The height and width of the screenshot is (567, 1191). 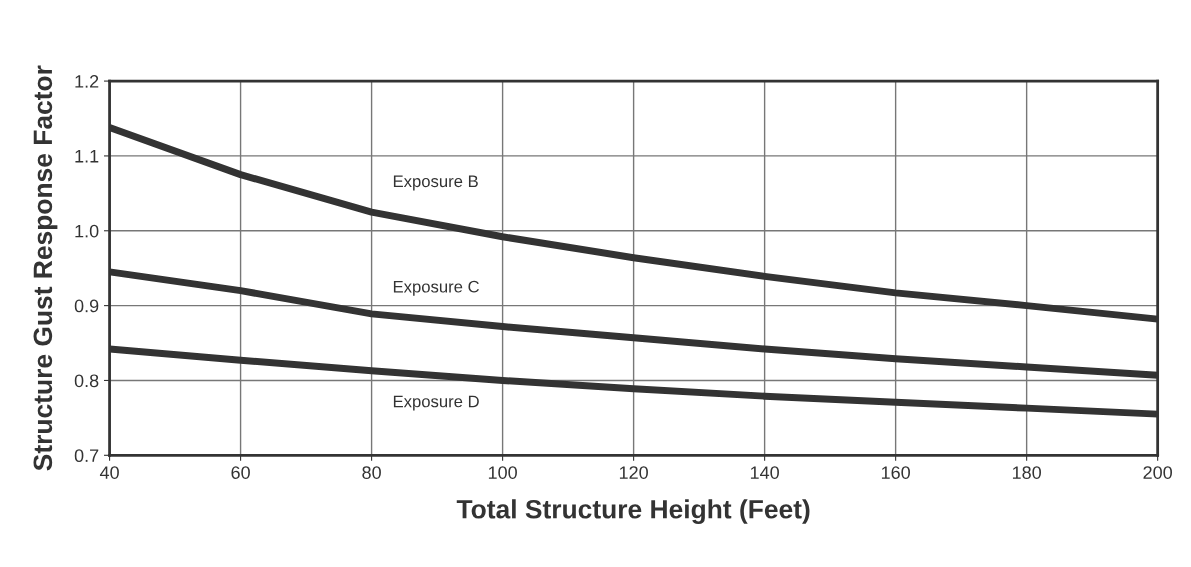 I want to click on series-label: Exposure C, so click(x=436, y=288).